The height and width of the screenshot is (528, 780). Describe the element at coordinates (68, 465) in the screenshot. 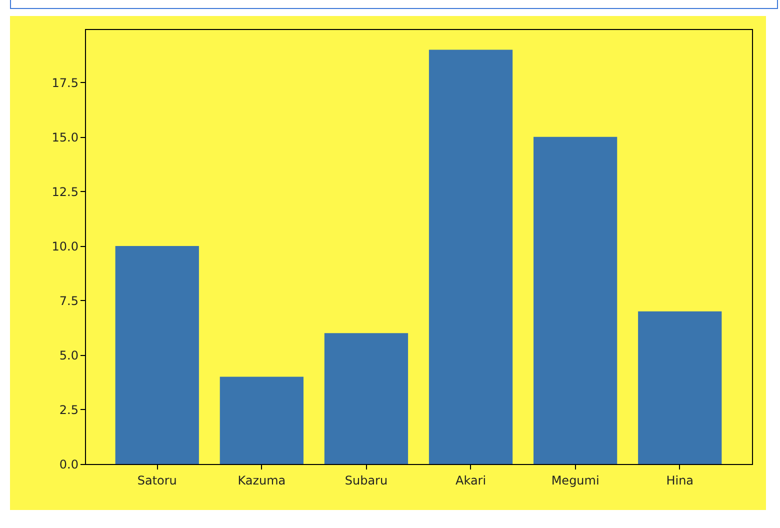

I see `y-tick-label: 0.0` at that location.